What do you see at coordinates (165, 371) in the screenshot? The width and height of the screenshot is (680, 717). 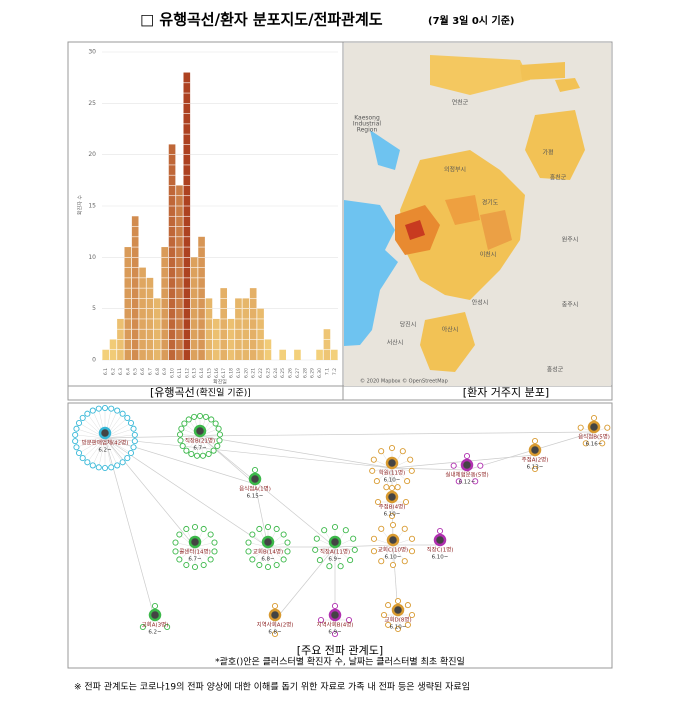 I see `x-tick-label: 6.9` at bounding box center [165, 371].